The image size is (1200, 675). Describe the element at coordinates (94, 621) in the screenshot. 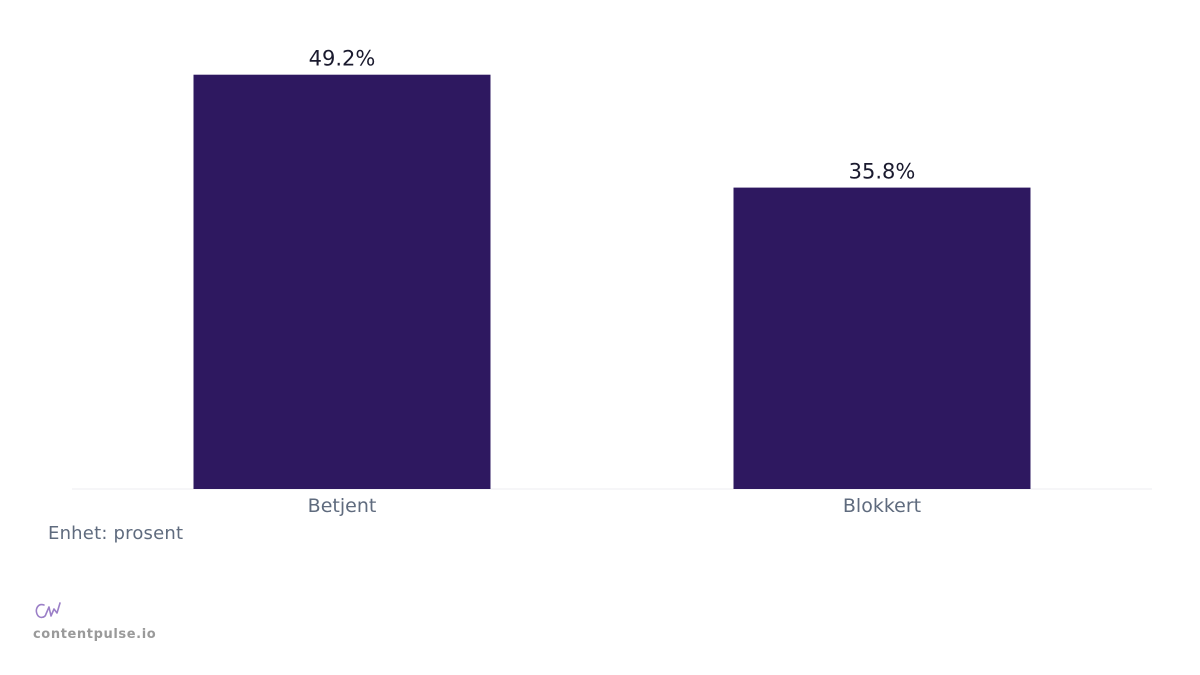

I see `brand-block: contentpulse.io` at that location.